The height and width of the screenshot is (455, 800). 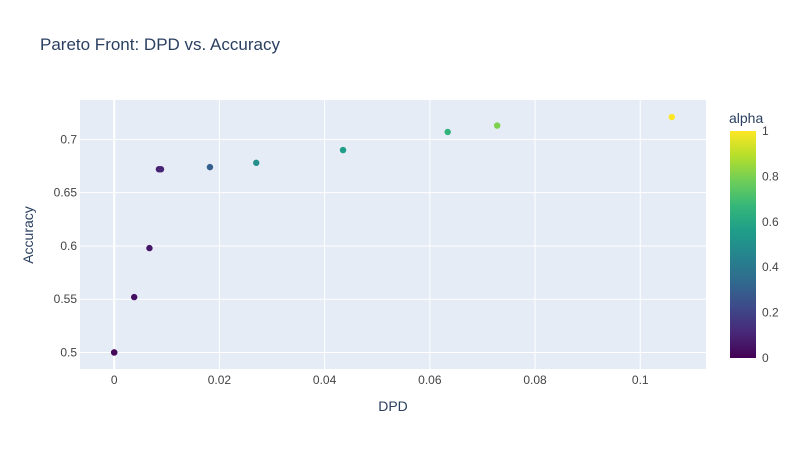 I want to click on colorbar, so click(x=743, y=244).